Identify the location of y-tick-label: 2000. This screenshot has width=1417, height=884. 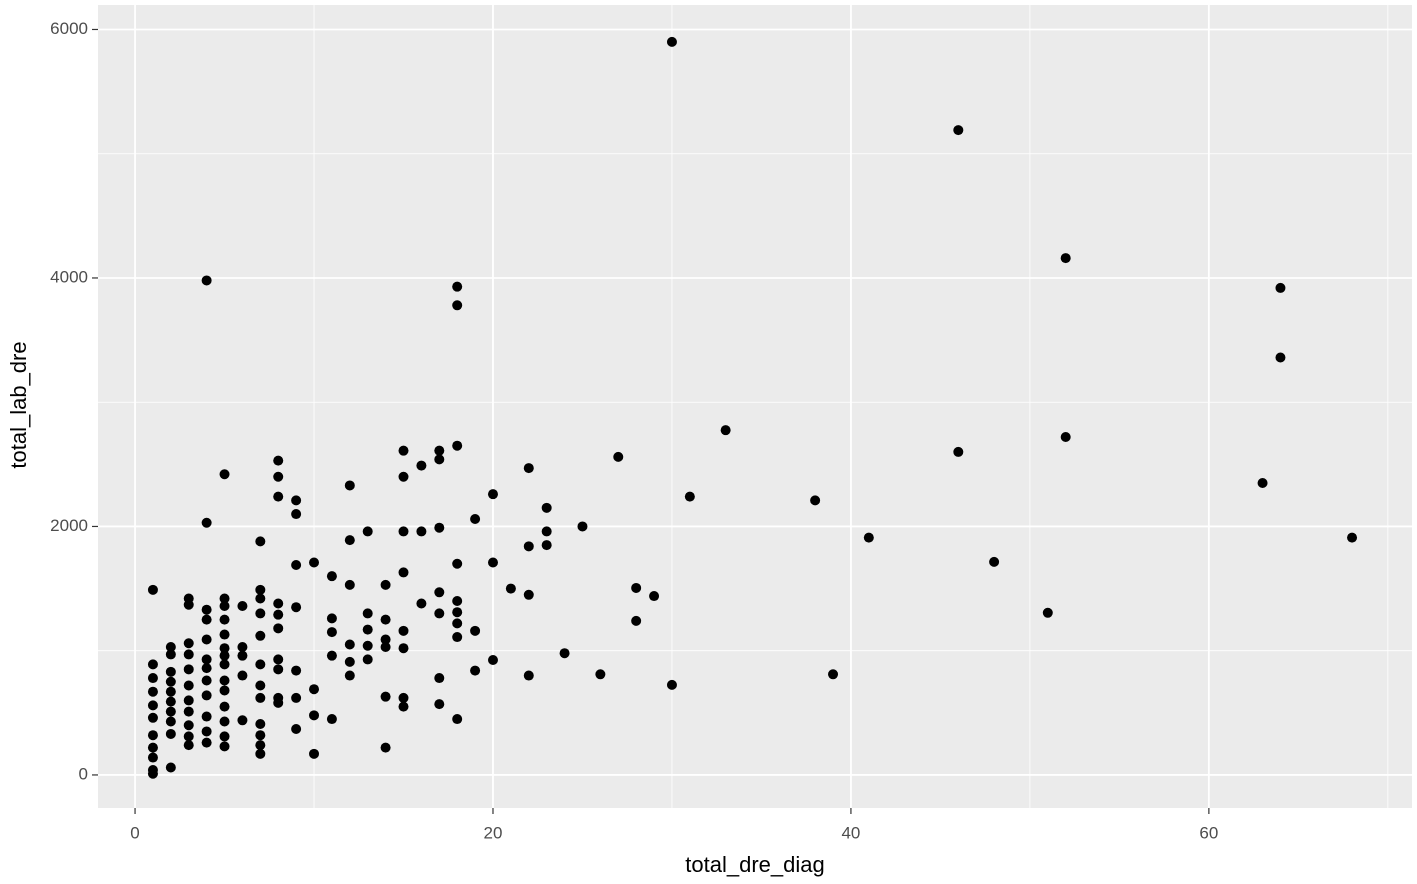
(69, 525).